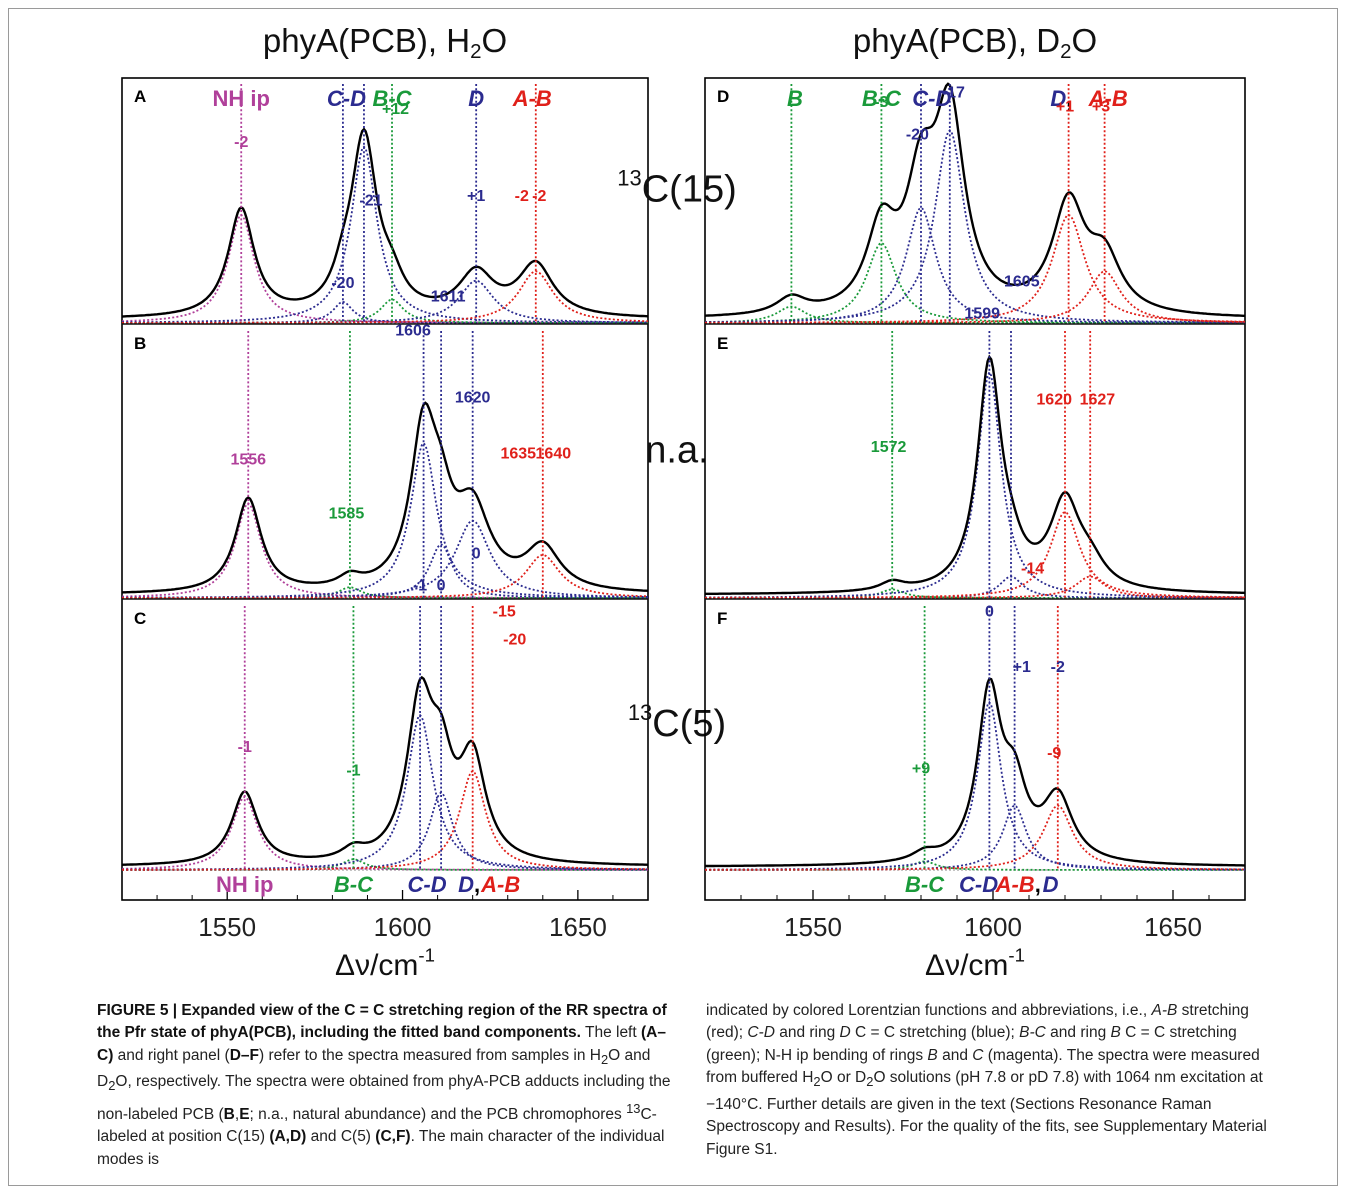  What do you see at coordinates (578, 927) in the screenshot?
I see `left-x-tick-label: 1650` at bounding box center [578, 927].